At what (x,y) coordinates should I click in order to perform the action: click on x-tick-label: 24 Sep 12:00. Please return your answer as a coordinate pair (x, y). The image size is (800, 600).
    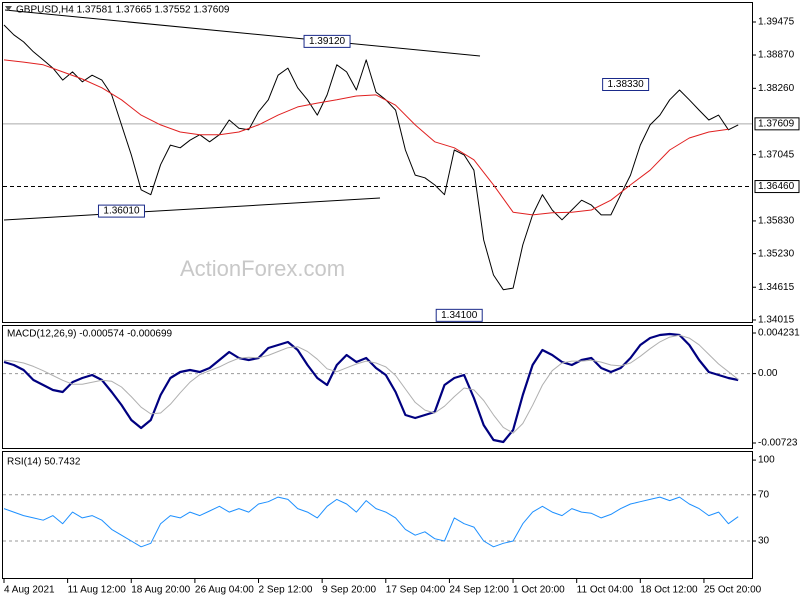
    Looking at the image, I should click on (479, 590).